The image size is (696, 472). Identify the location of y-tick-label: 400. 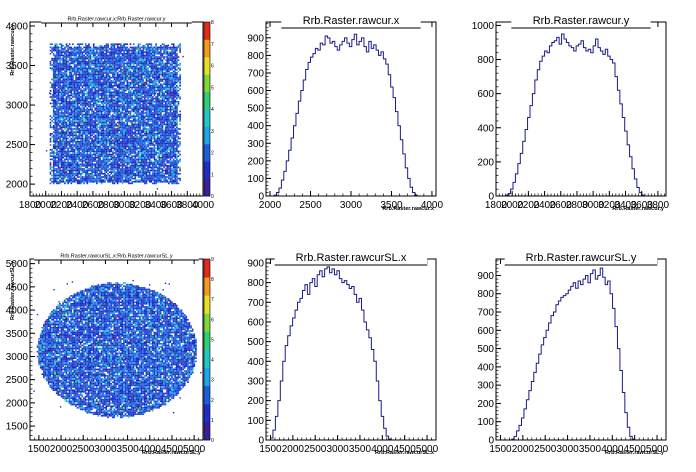
(255, 362).